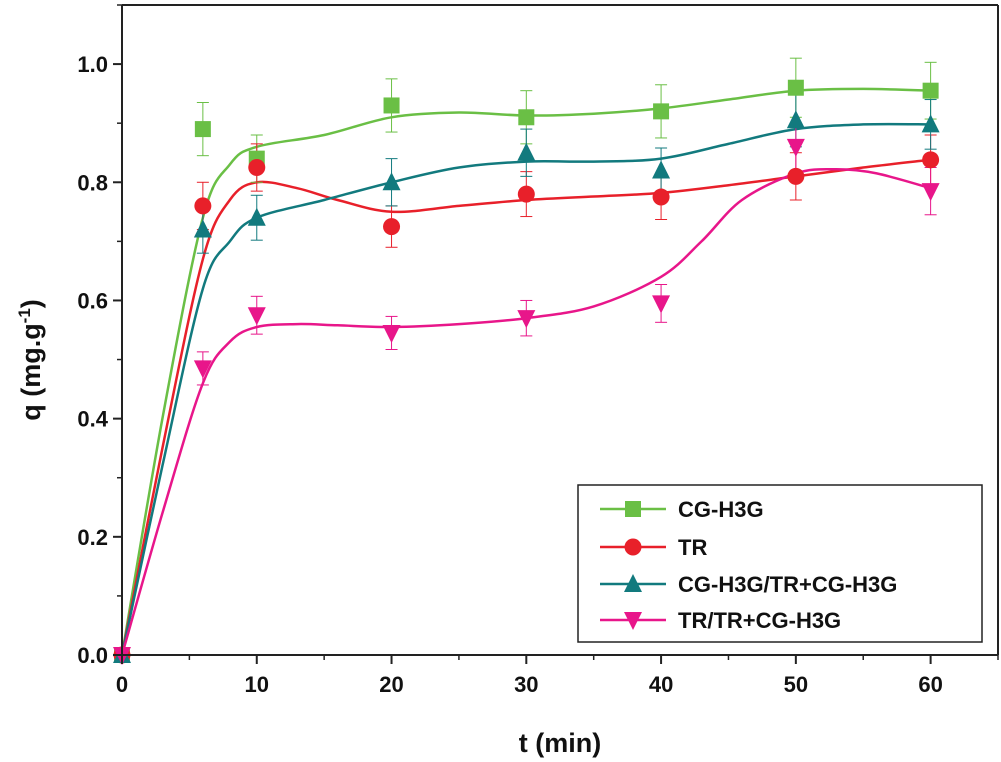 Image resolution: width=1001 pixels, height=762 pixels. I want to click on x-tick-label: 40, so click(661, 684).